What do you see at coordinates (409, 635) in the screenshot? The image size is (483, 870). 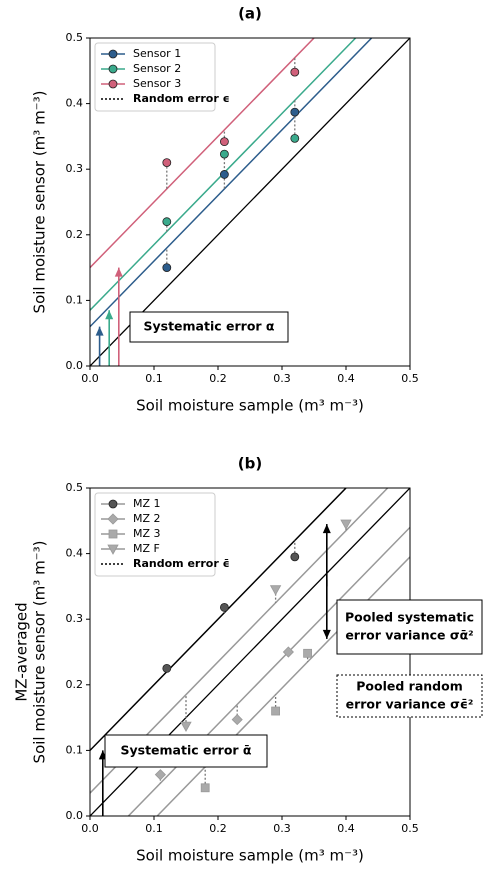 I see `annotation: error variance σᾱ²` at bounding box center [409, 635].